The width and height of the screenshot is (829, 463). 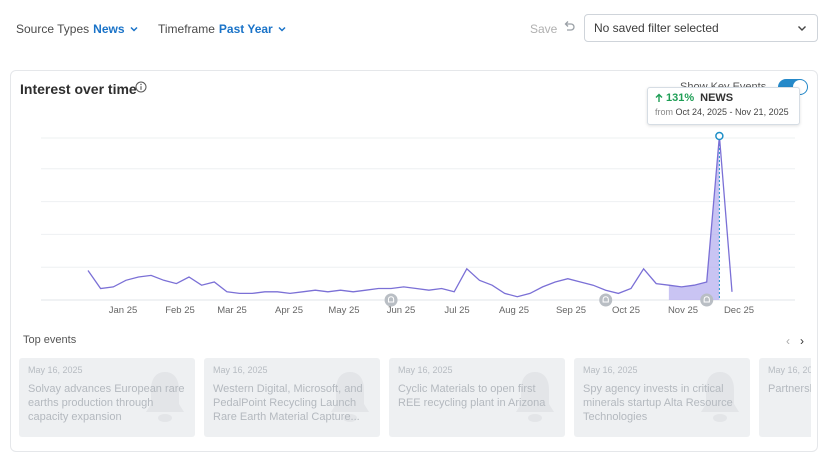 What do you see at coordinates (719, 136) in the screenshot?
I see `peak-point` at bounding box center [719, 136].